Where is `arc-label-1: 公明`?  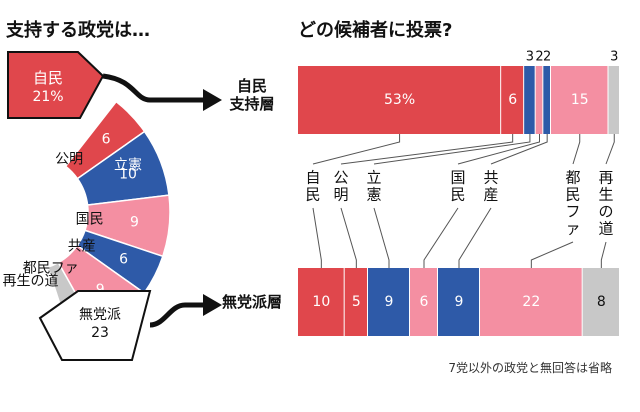
arc-label-1: 公明 is located at coordinates (69, 160).